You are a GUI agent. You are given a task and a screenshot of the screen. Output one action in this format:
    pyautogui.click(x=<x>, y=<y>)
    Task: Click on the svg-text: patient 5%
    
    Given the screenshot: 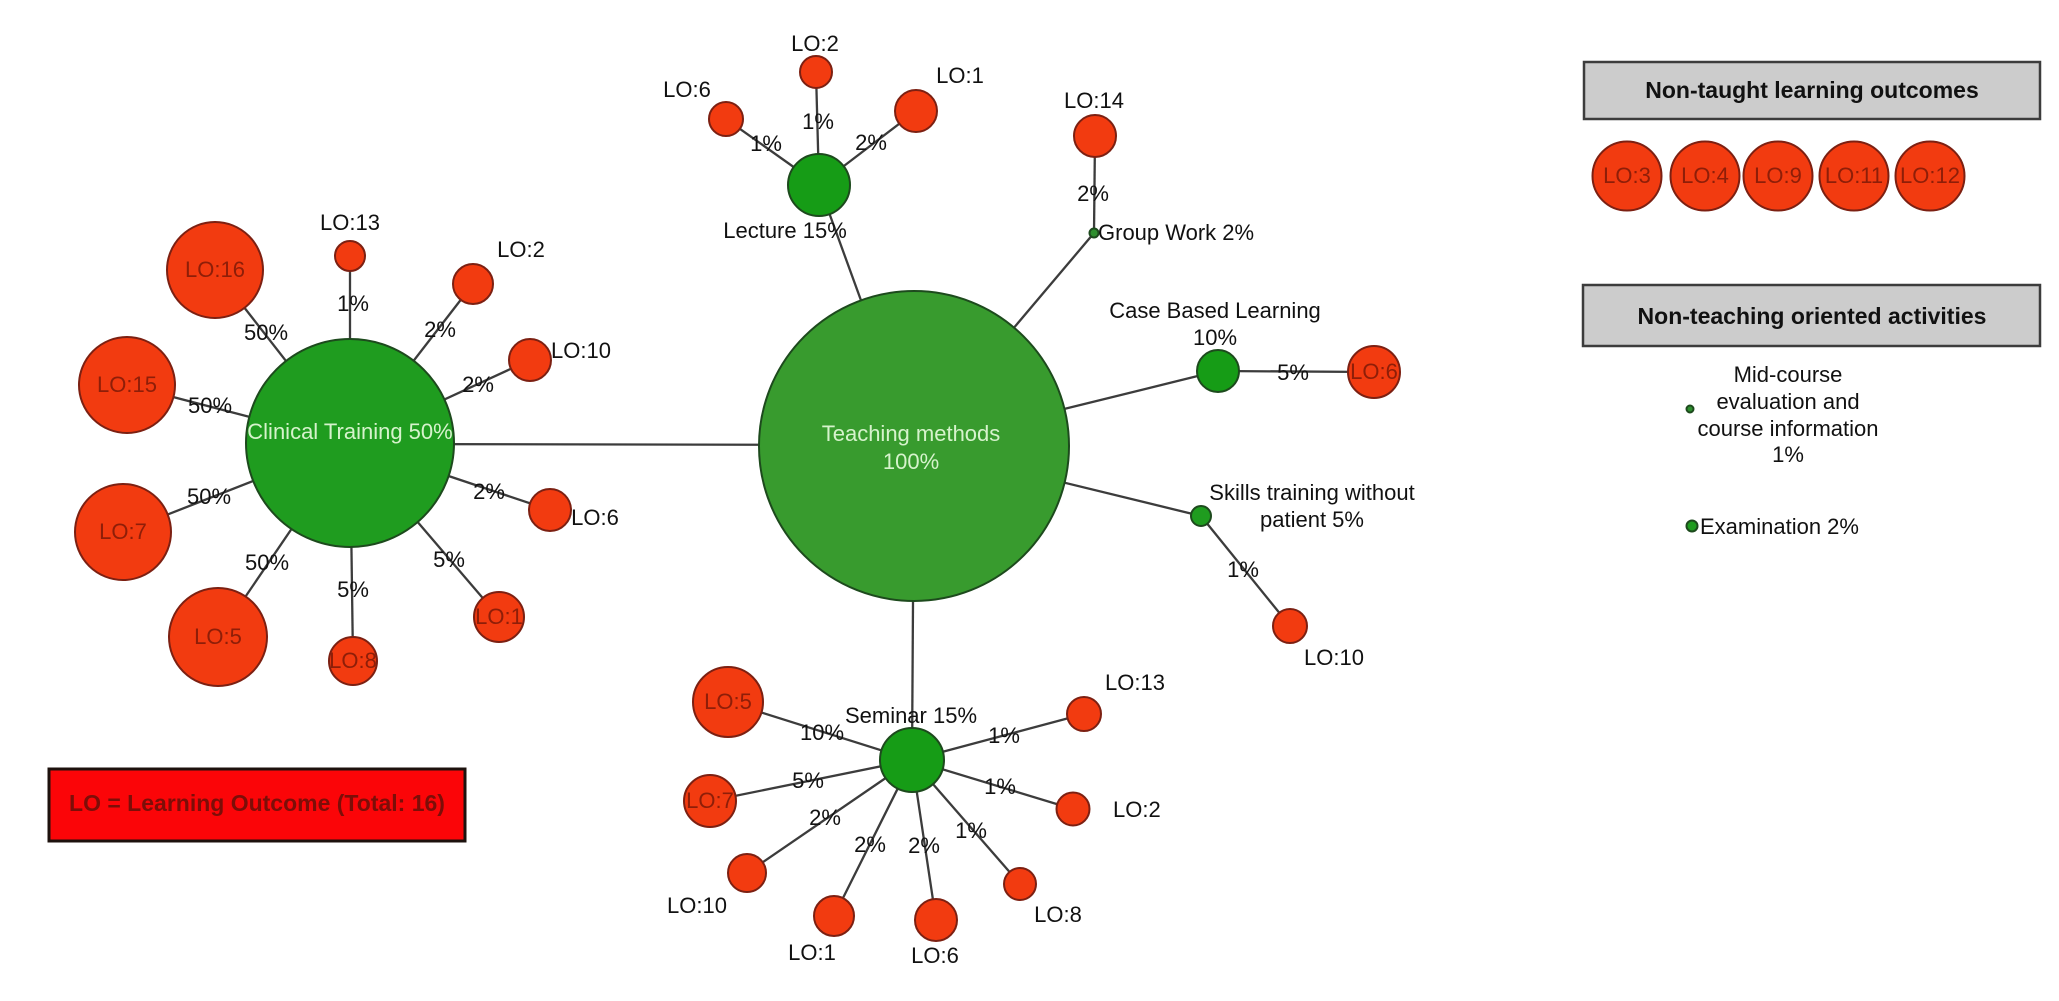 What is the action you would take?
    pyautogui.click(x=1312, y=519)
    